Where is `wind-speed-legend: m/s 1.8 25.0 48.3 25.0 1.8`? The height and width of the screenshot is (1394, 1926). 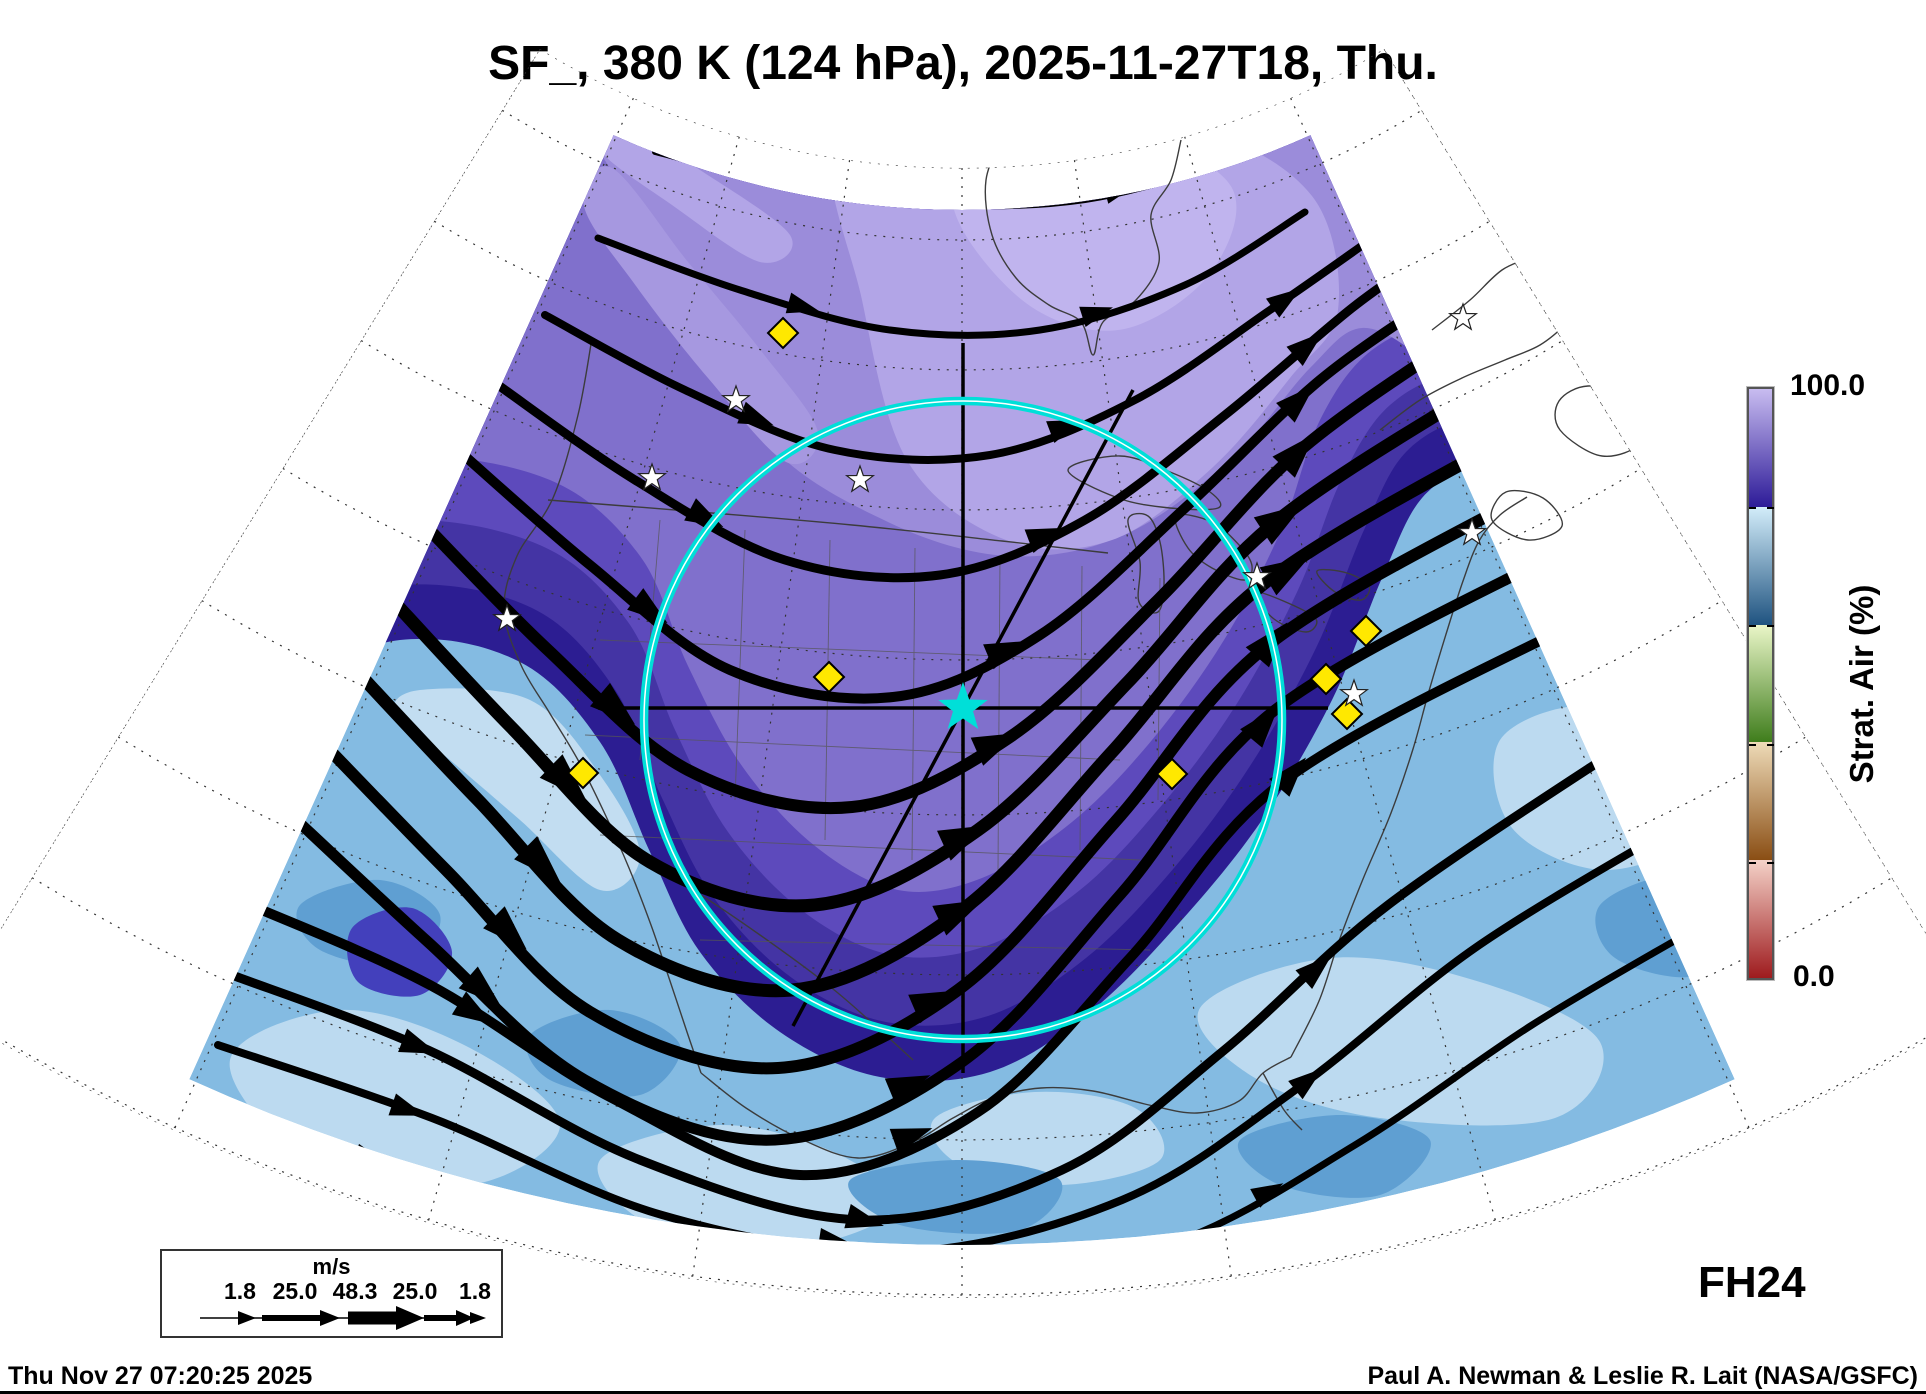
wind-speed-legend: m/s 1.8 25.0 48.3 25.0 1.8 is located at coordinates (331, 1293).